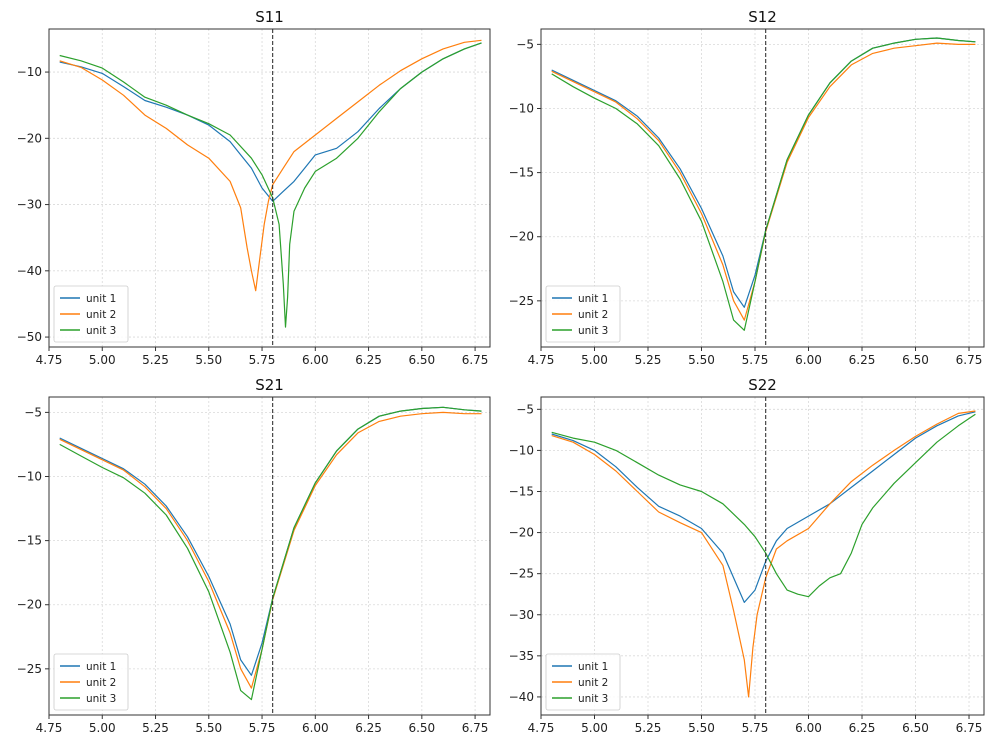  What do you see at coordinates (762, 385) in the screenshot?
I see `panel-title: S22` at bounding box center [762, 385].